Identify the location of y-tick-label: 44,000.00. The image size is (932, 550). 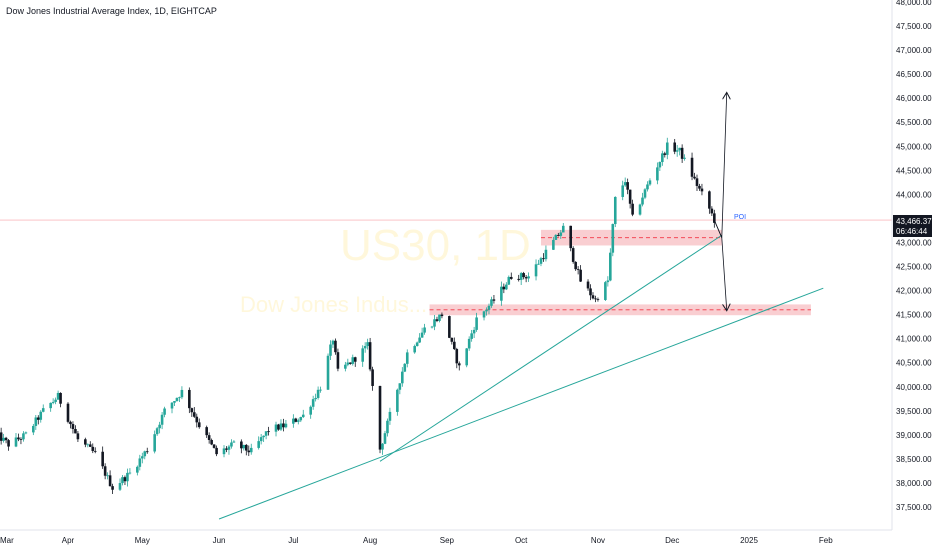
(914, 194).